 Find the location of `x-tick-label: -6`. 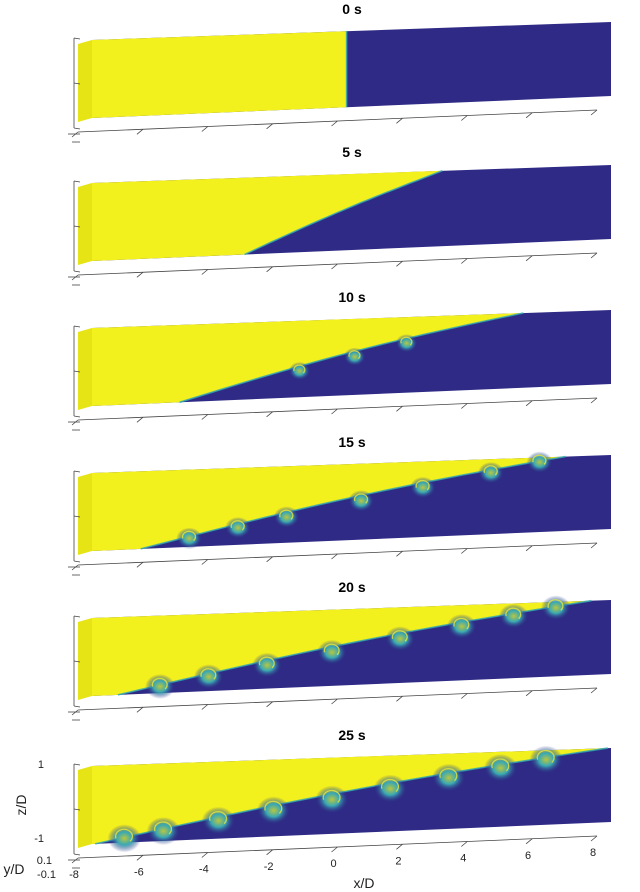

x-tick-label: -6 is located at coordinates (139, 872).